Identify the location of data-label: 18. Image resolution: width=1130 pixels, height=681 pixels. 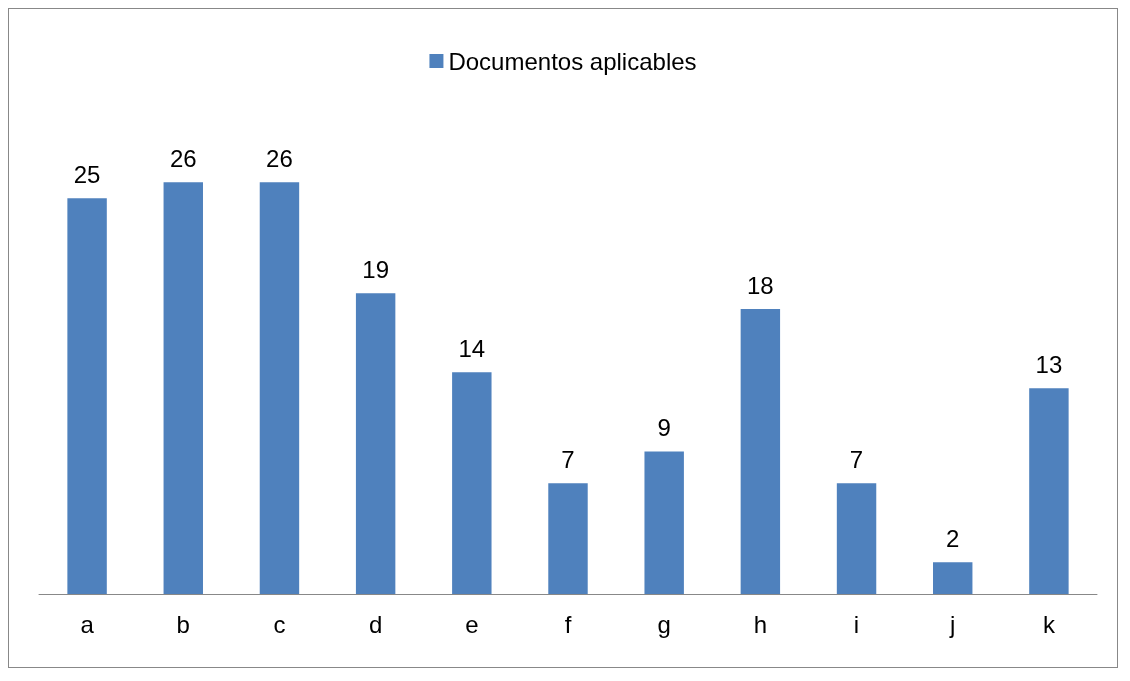
(760, 285).